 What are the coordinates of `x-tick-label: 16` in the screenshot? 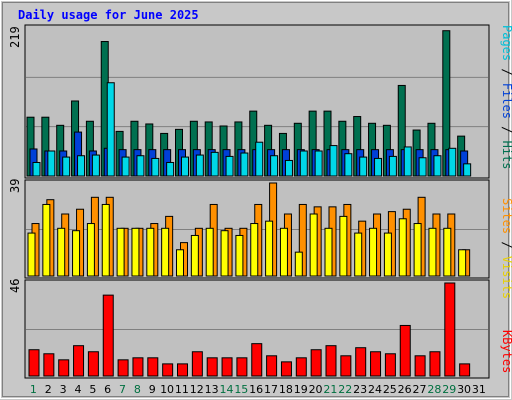 It's located at (256, 389).